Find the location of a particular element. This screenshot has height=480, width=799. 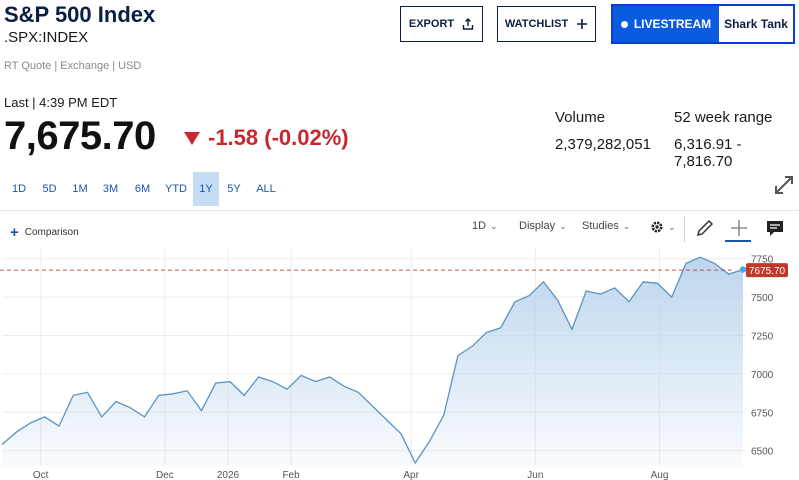

toolbar-divider is located at coordinates (684, 229).